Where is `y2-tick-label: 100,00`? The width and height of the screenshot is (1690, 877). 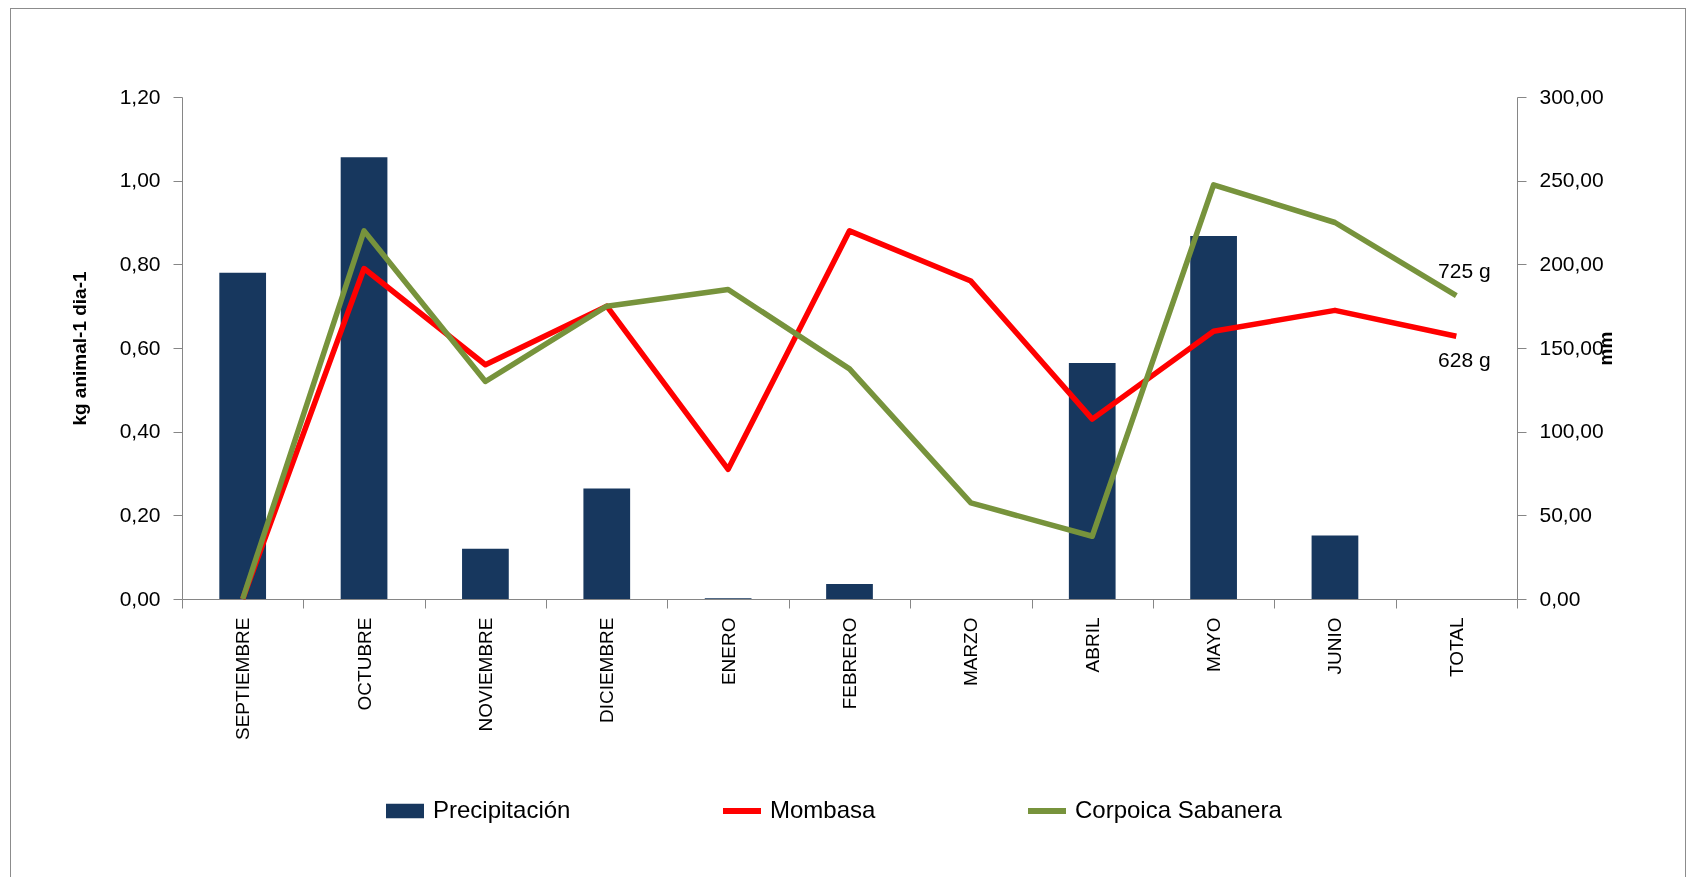
y2-tick-label: 100,00 is located at coordinates (1571, 431).